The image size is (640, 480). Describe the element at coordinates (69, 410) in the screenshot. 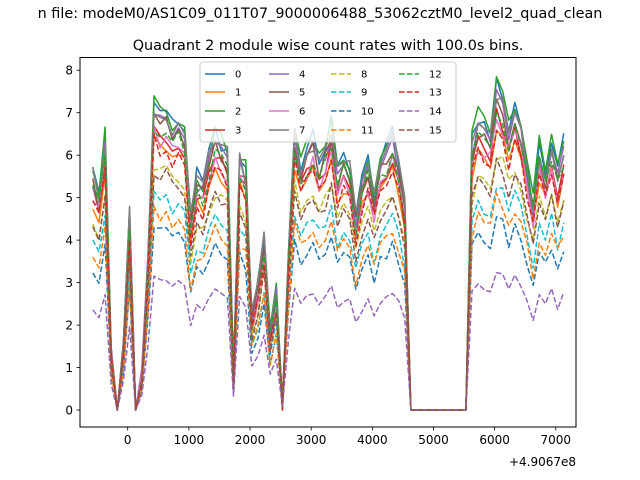

I see `y-tick-label: 0` at that location.